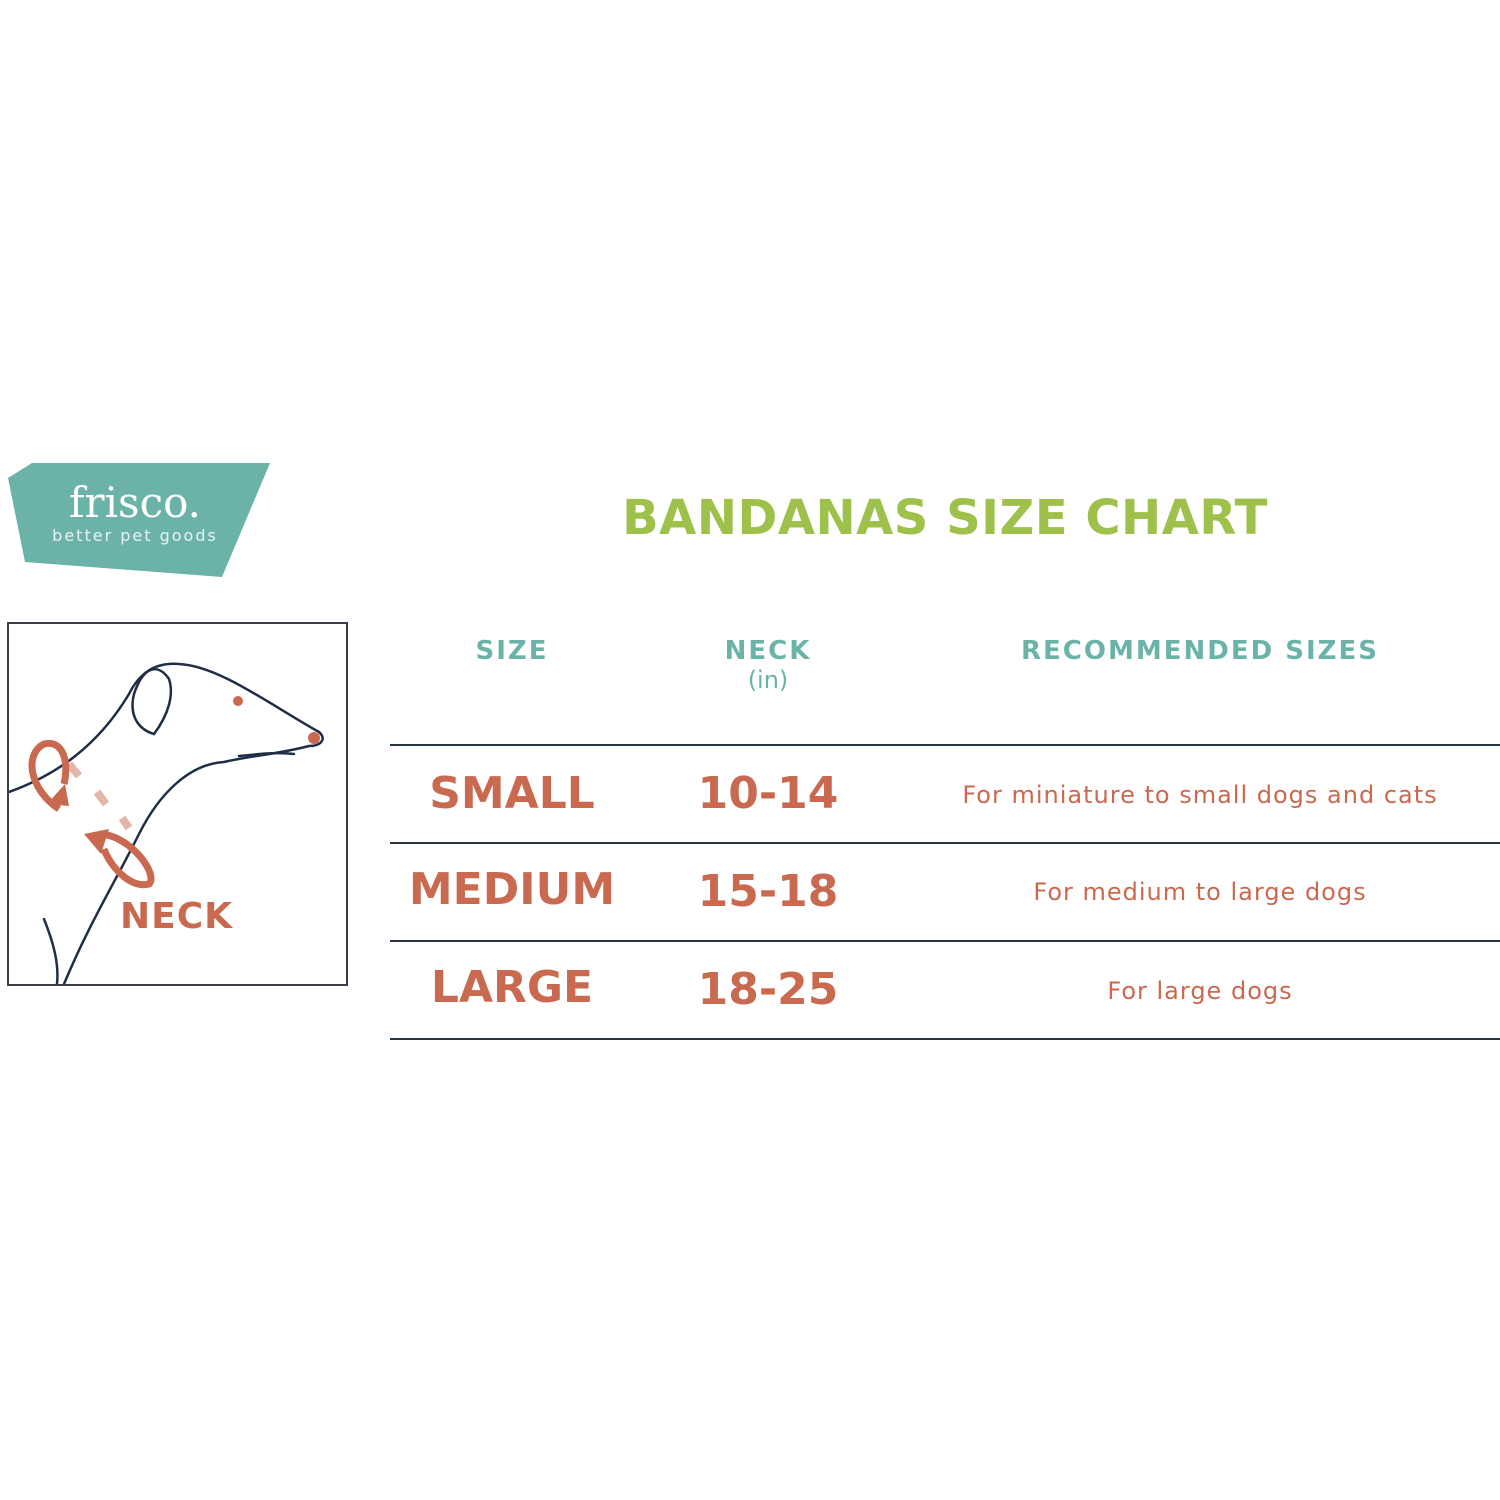 This screenshot has height=1500, width=1500. What do you see at coordinates (135, 502) in the screenshot?
I see `logo-name: frisco.` at bounding box center [135, 502].